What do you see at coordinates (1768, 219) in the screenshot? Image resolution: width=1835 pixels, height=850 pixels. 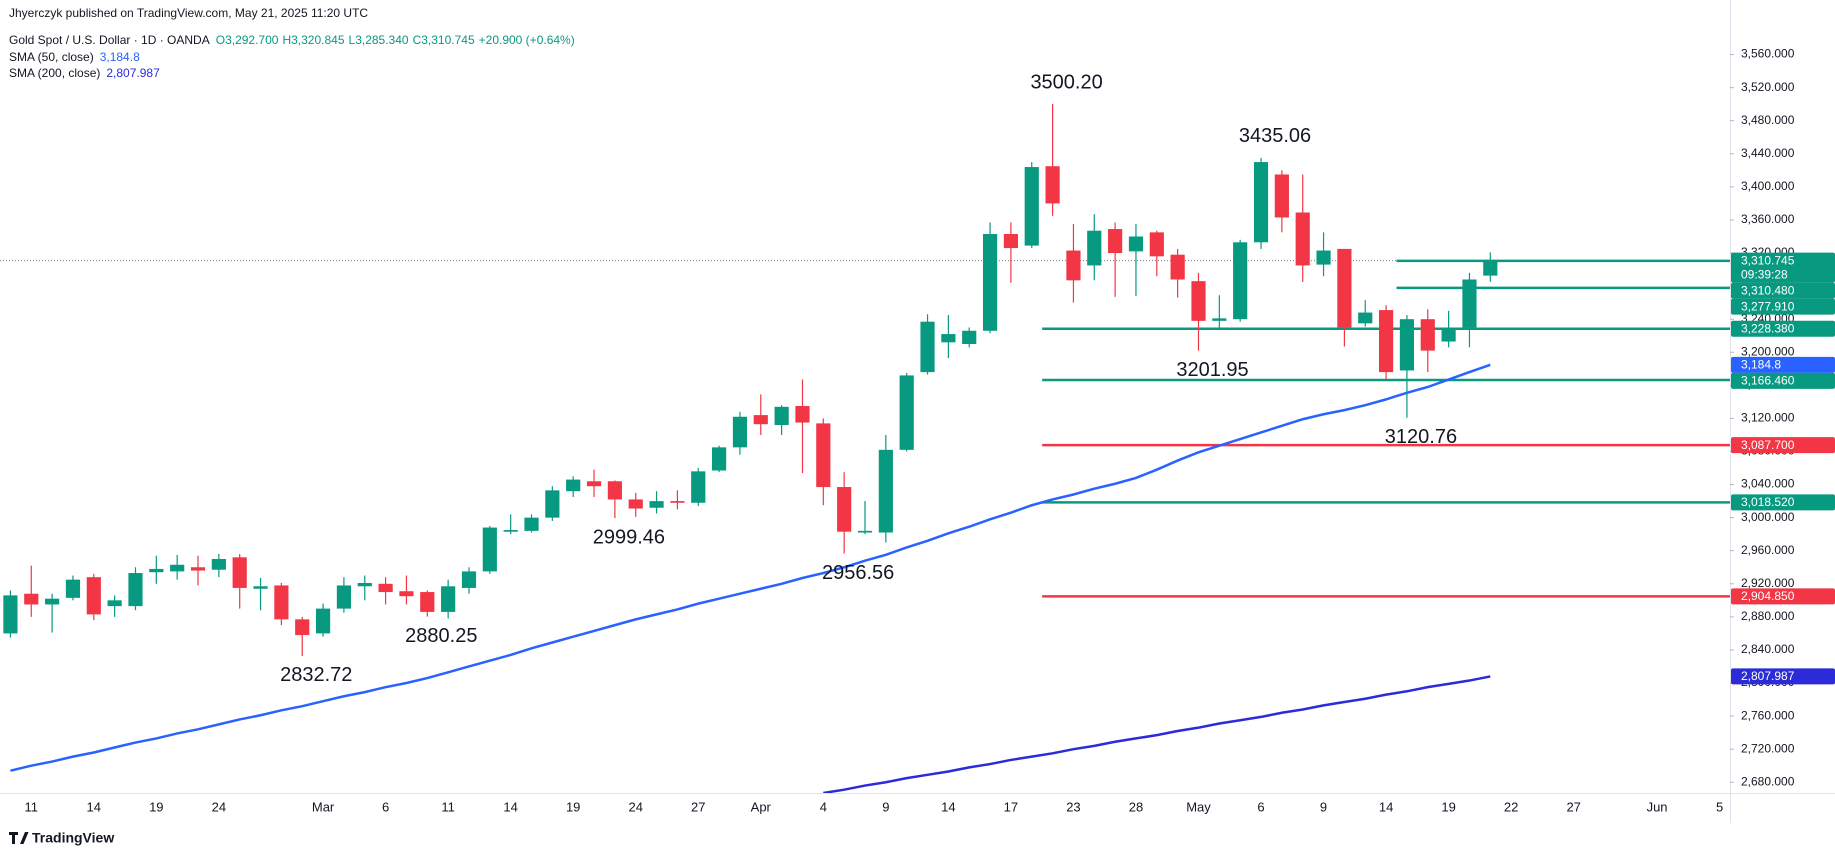 I see `y-tick-label: 3,360.000` at bounding box center [1768, 219].